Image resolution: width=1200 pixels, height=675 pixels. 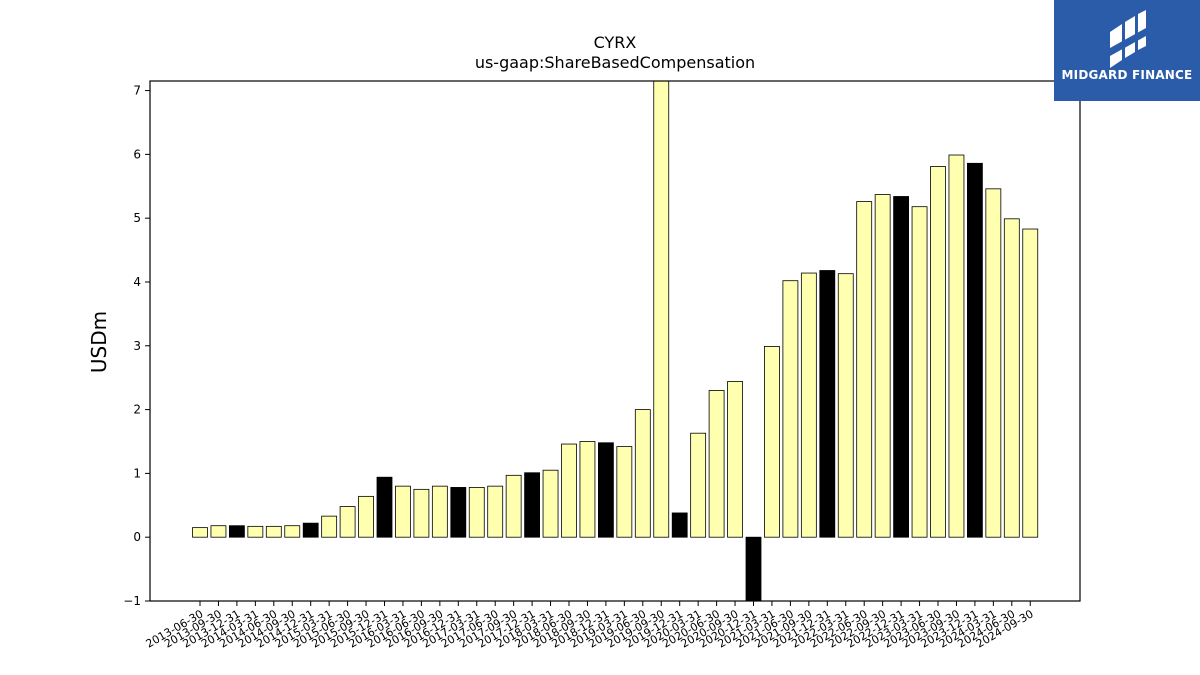 I want to click on y-tick-label: 7, so click(x=137, y=91).